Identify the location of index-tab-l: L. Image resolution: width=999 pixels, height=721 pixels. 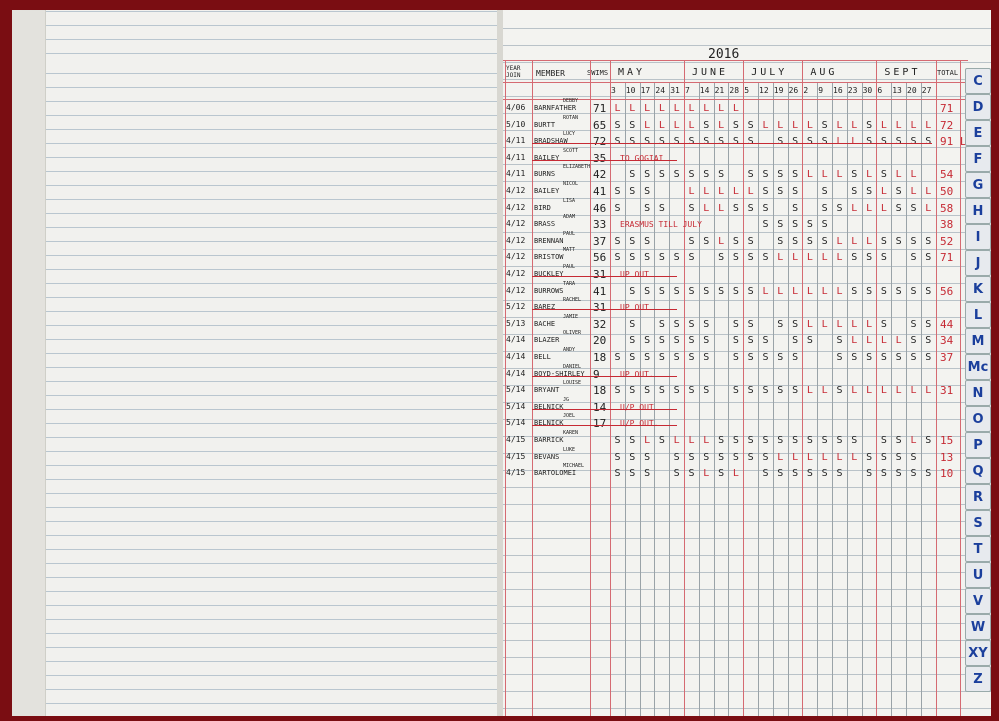
(978, 315).